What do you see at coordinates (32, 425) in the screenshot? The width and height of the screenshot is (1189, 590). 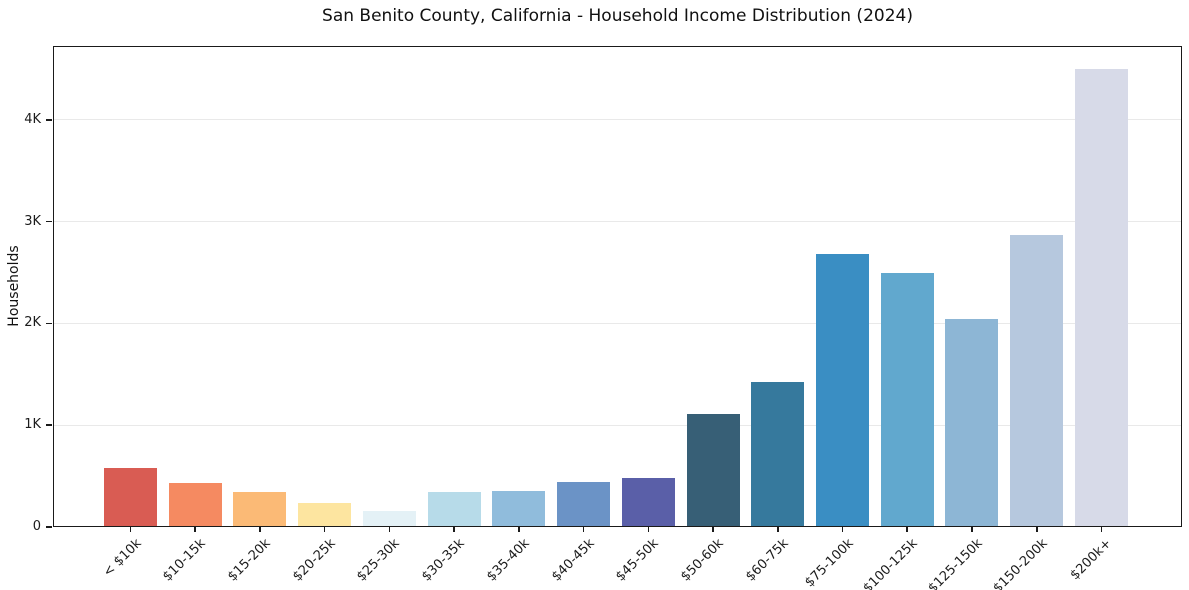 I see `y-tick-label: 1K` at bounding box center [32, 425].